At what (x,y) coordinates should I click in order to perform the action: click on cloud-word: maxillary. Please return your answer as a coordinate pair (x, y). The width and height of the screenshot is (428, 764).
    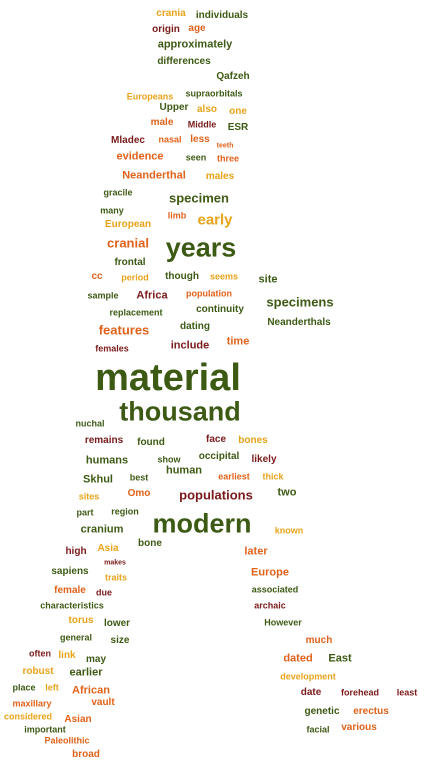
    Looking at the image, I should click on (32, 703).